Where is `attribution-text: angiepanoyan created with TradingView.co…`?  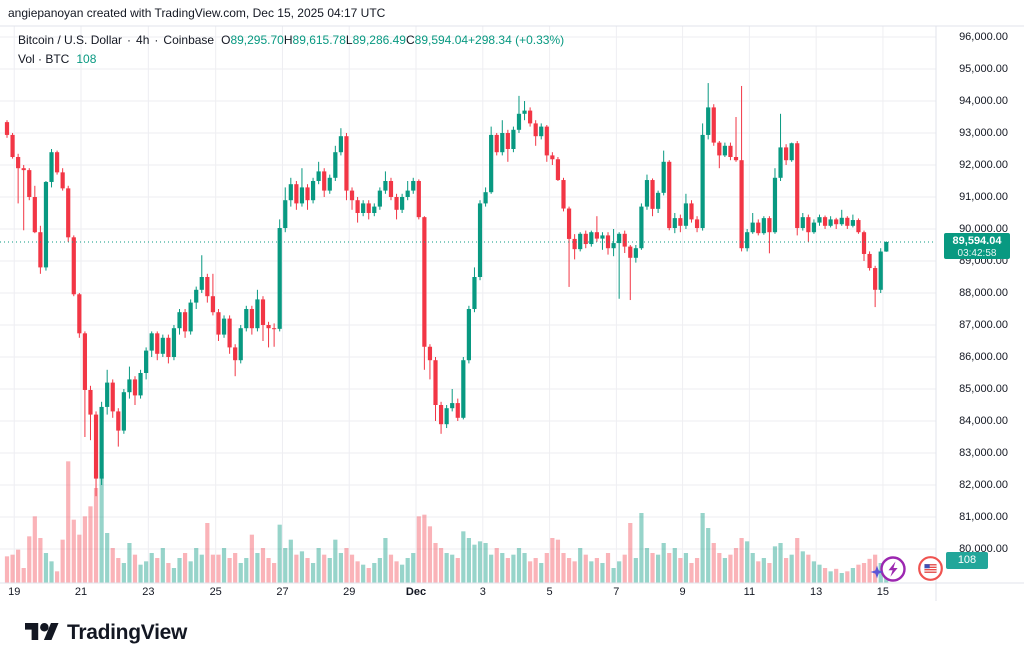
attribution-text: angiepanoyan created with TradingView.co… is located at coordinates (197, 13).